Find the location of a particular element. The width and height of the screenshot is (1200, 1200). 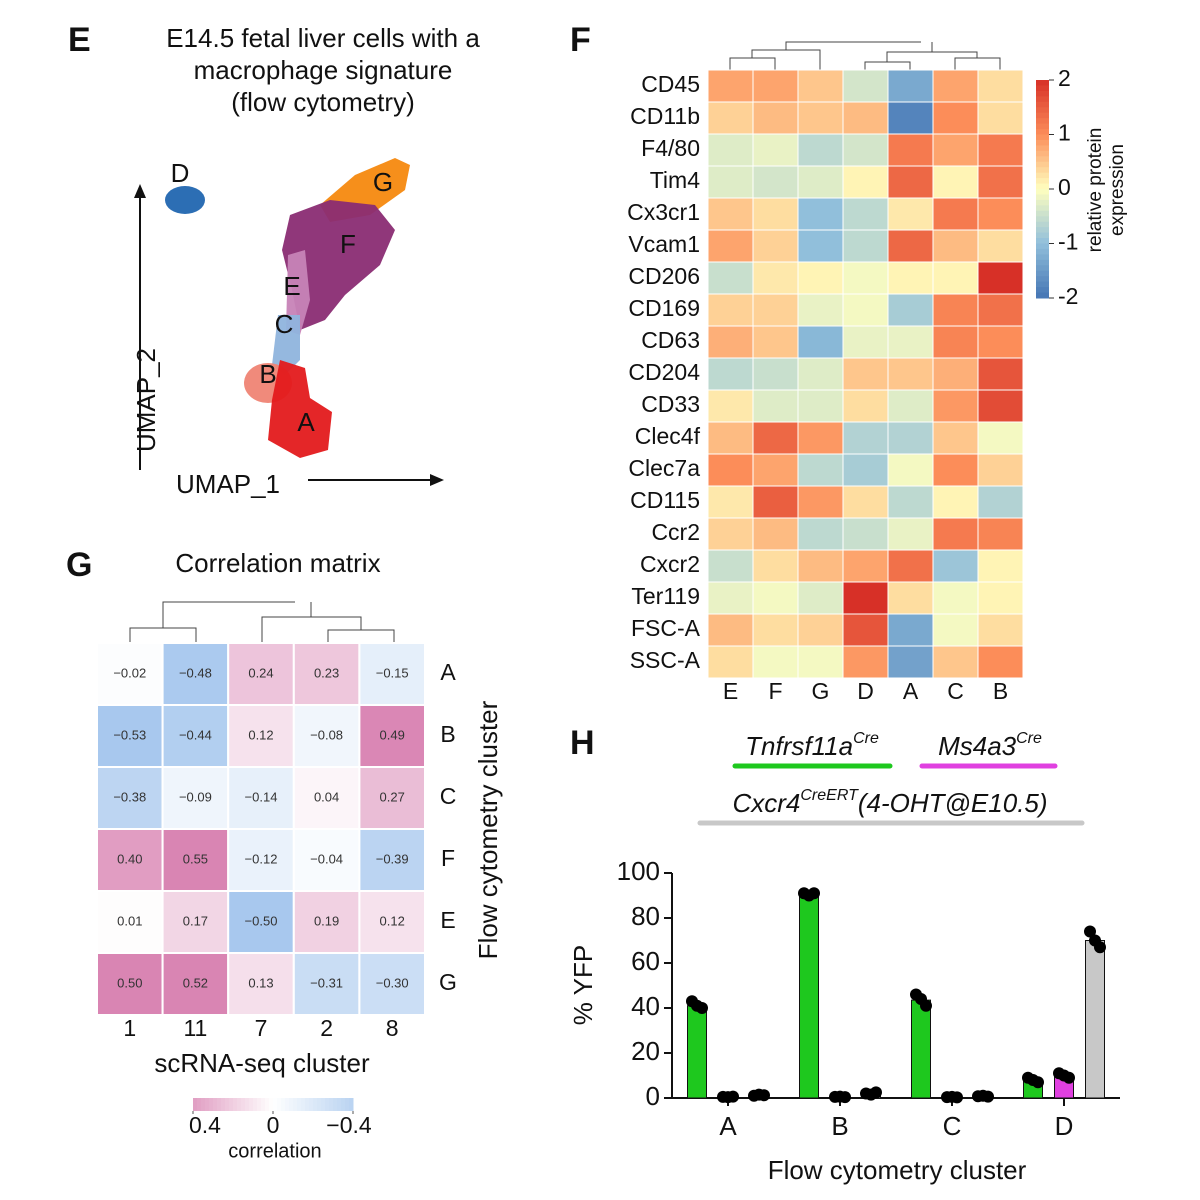

y-tick-label: 0 is located at coordinates (653, 1096).